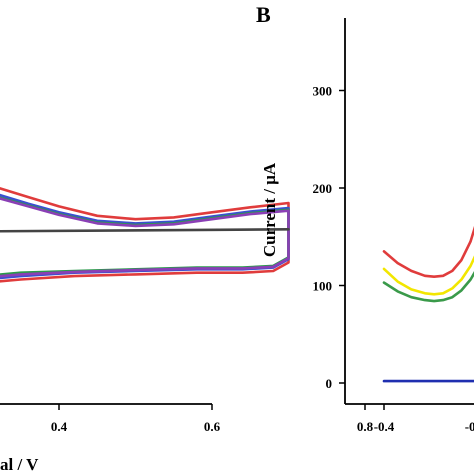 This screenshot has height=474, width=474. I want to click on panel-a-x-tick-label: 0.8, so click(365, 426).